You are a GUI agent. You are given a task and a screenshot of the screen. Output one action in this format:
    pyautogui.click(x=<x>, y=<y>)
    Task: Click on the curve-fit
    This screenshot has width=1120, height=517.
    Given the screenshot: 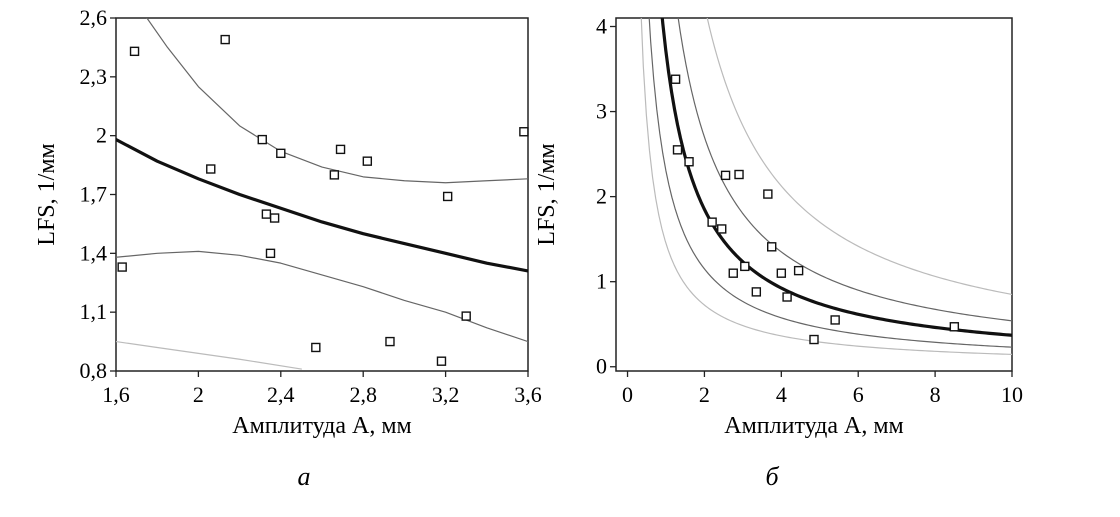 What is the action you would take?
    pyautogui.click(x=322, y=205)
    